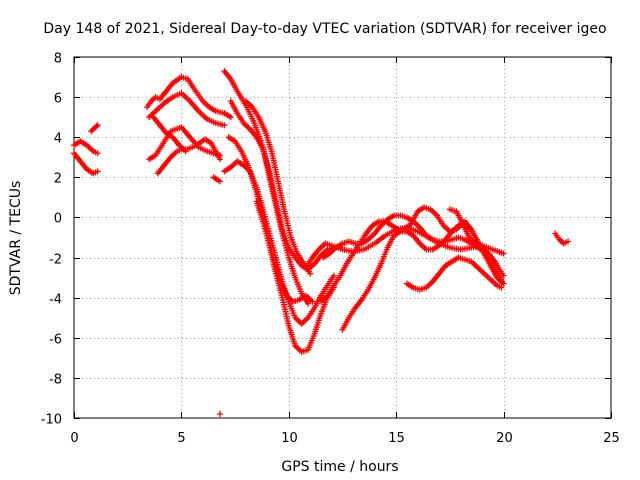 The image size is (640, 480). What do you see at coordinates (74, 438) in the screenshot?
I see `x-tick-label: 0` at bounding box center [74, 438].